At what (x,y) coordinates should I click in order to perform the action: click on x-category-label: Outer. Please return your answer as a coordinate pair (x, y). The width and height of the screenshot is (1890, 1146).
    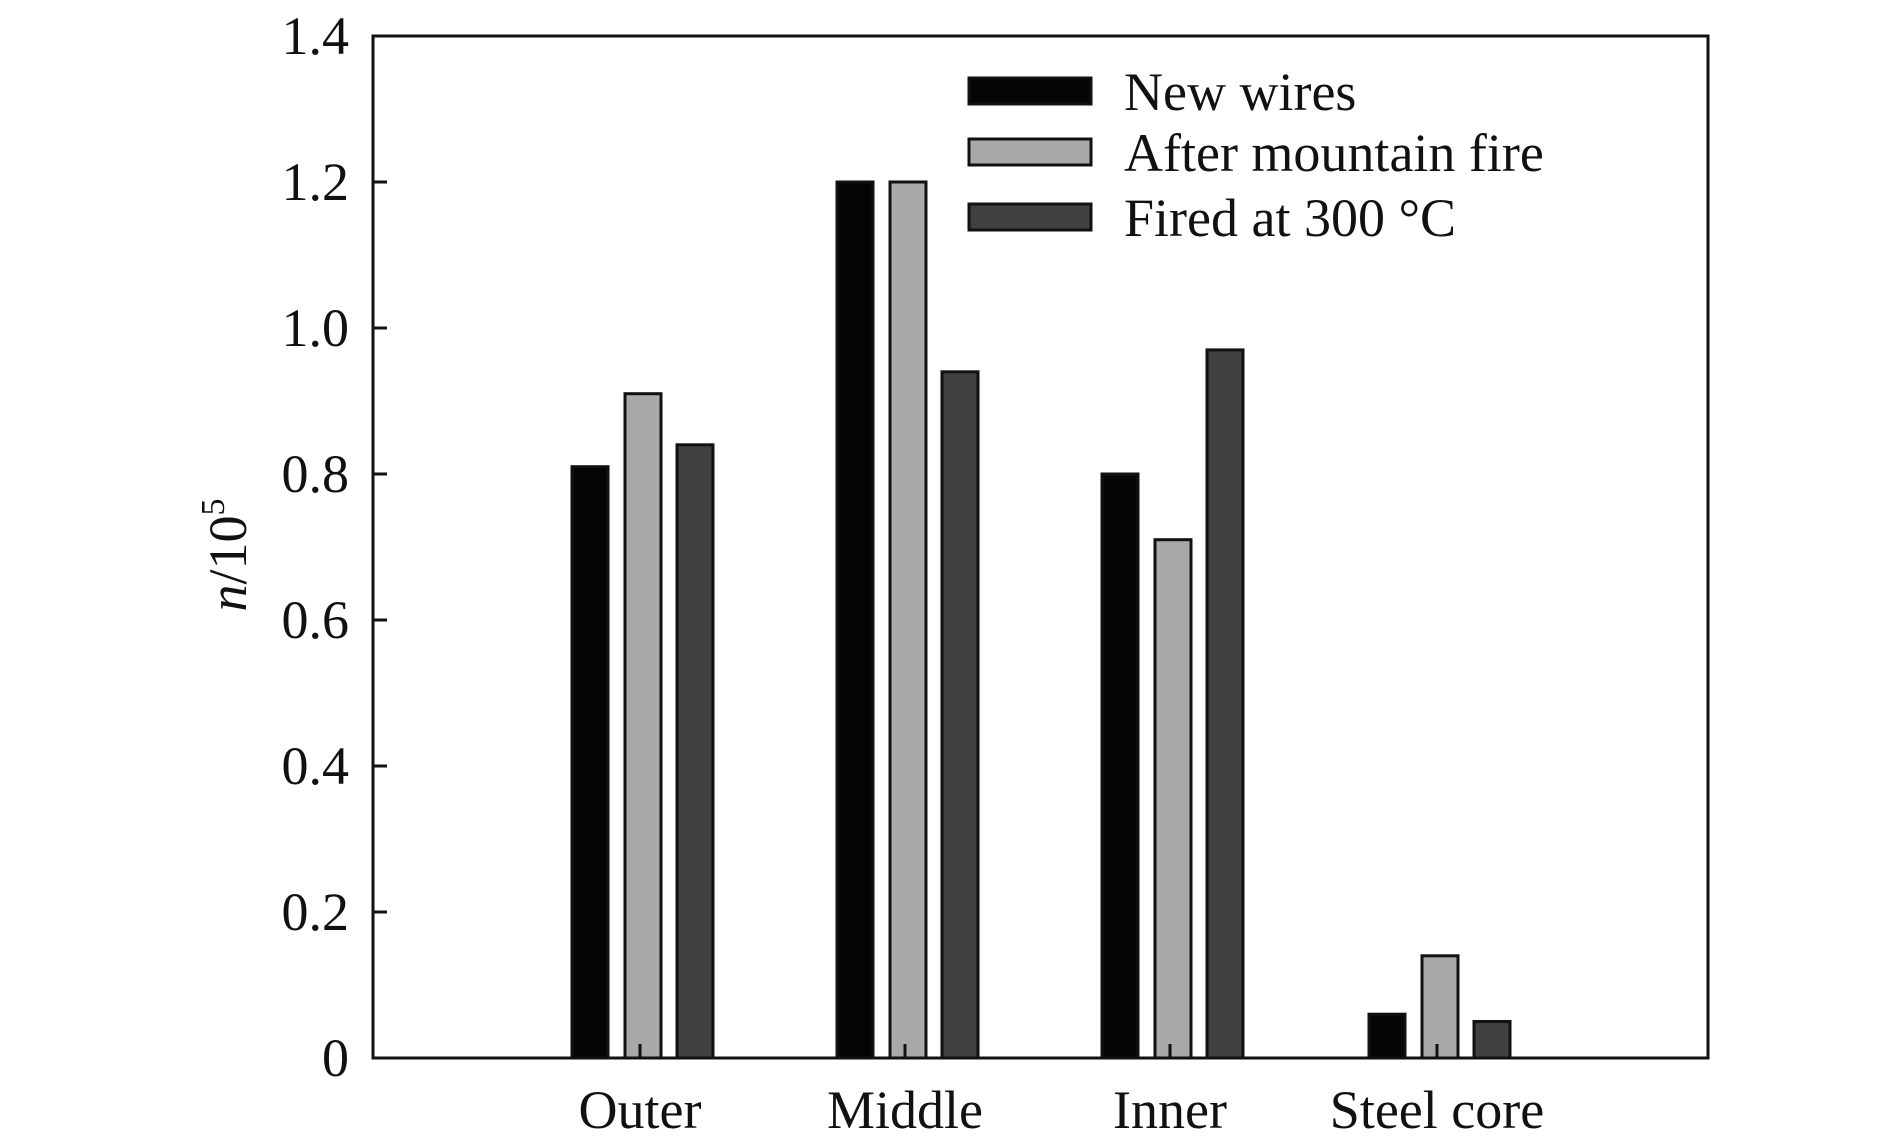
    Looking at the image, I should click on (640, 1110).